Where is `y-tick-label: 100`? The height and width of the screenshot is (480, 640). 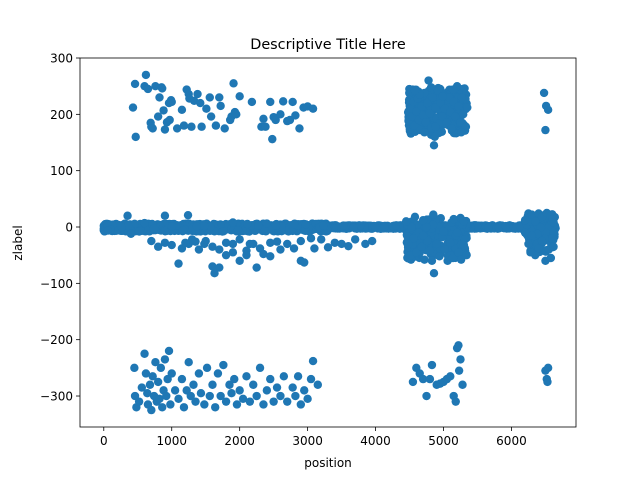 y-tick-label: 100 is located at coordinates (61, 171).